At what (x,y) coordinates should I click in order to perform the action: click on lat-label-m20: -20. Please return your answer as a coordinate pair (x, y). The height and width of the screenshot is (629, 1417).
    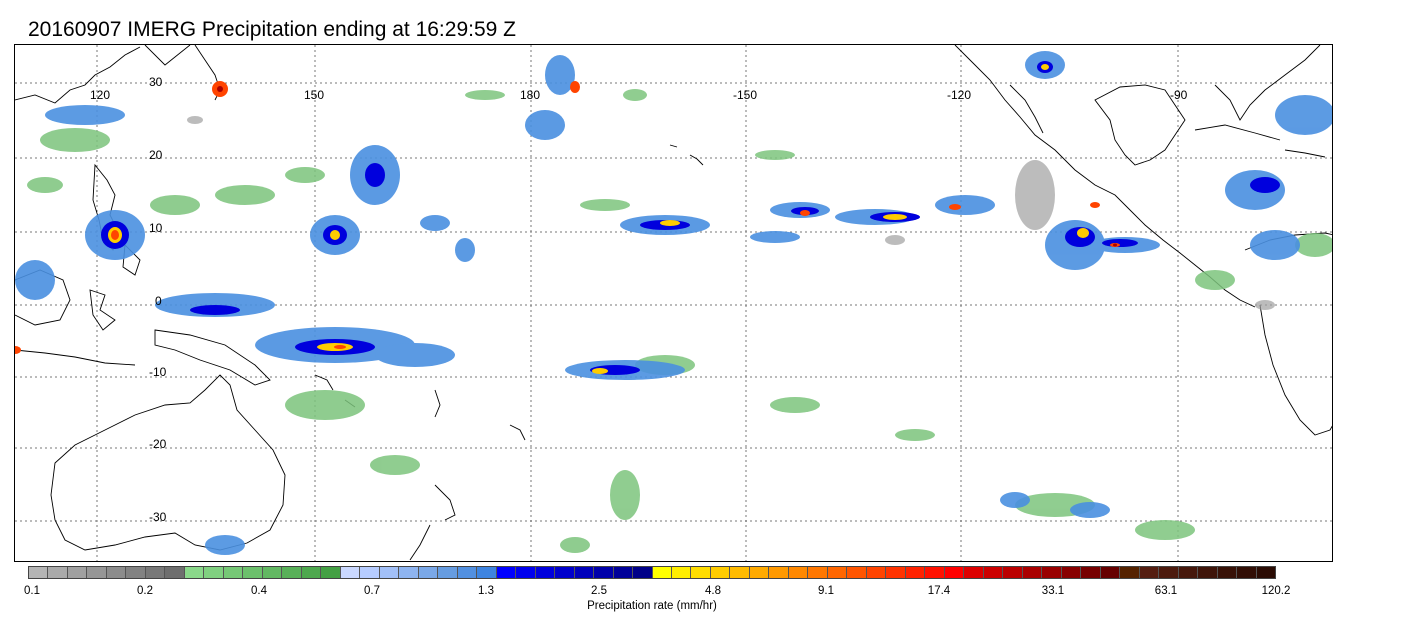
    Looking at the image, I should click on (158, 444).